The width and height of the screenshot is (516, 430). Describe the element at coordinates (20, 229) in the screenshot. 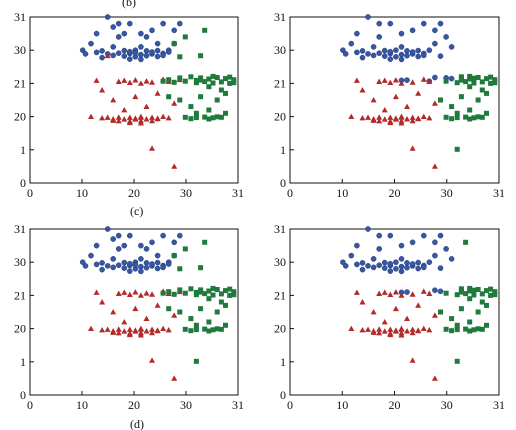

I see `y-tick-label: 31` at that location.